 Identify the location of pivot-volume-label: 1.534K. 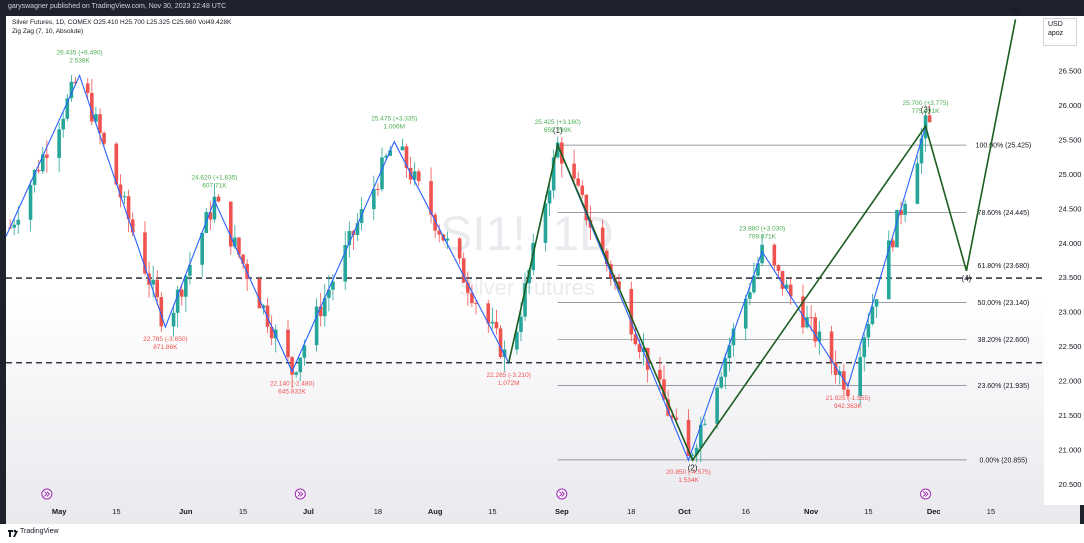
(688, 480).